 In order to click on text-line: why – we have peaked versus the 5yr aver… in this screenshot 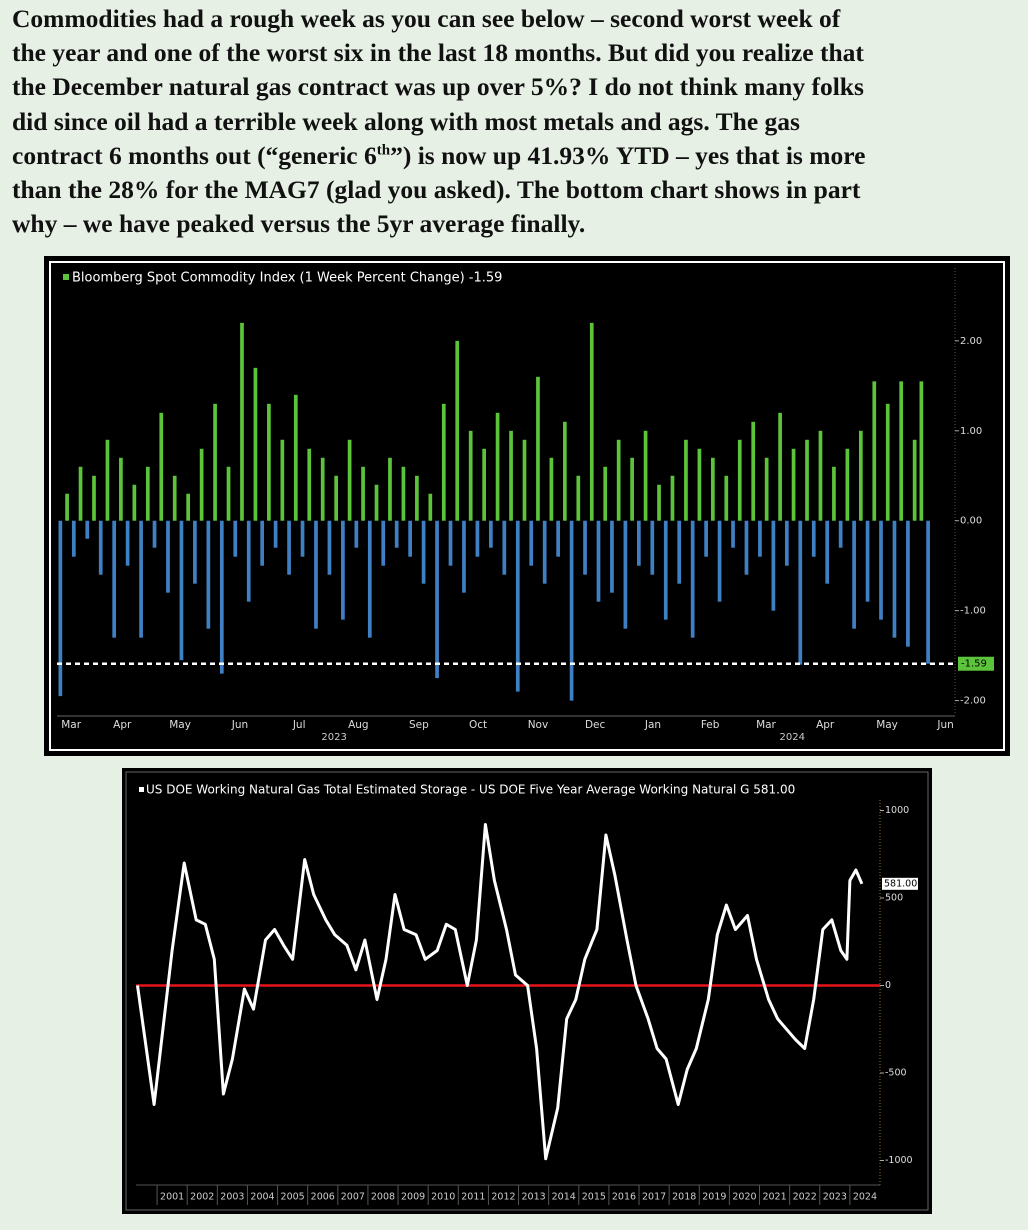, I will do `click(299, 224)`.